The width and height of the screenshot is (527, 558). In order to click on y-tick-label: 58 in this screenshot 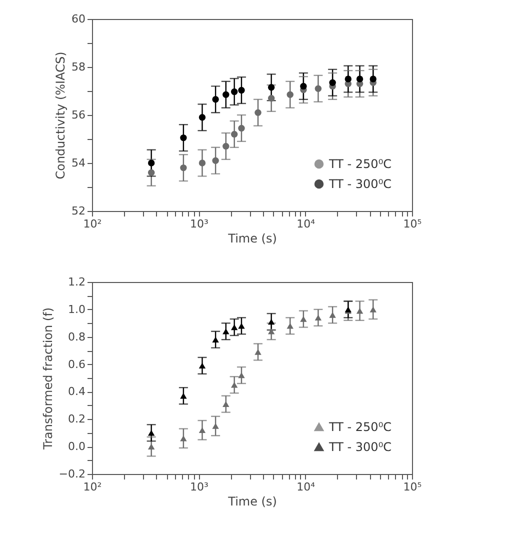, I will do `click(79, 67)`.